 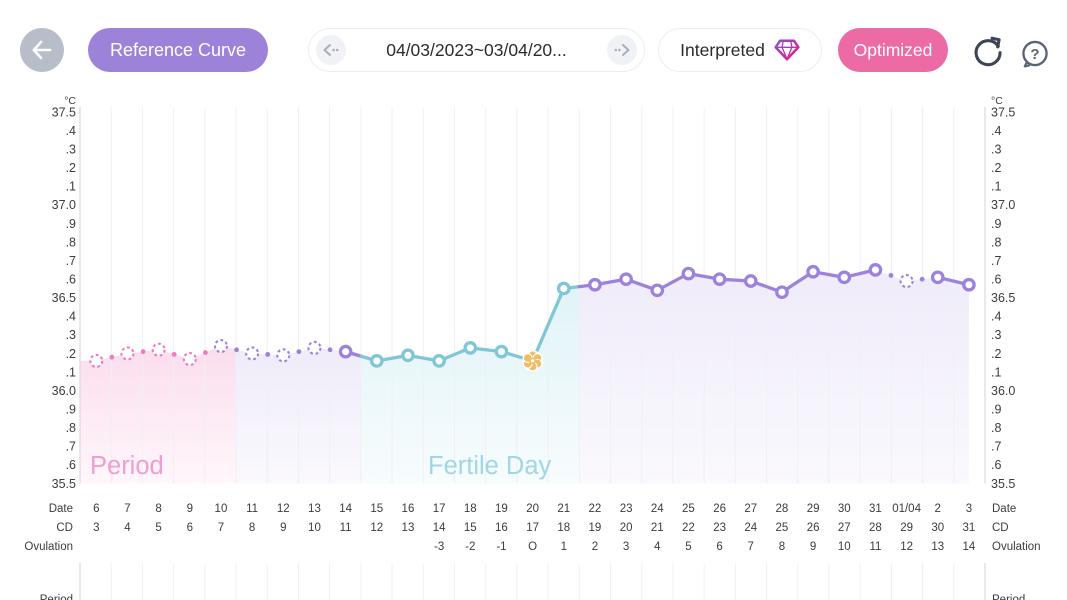 I want to click on date-cell: 18, so click(x=470, y=509).